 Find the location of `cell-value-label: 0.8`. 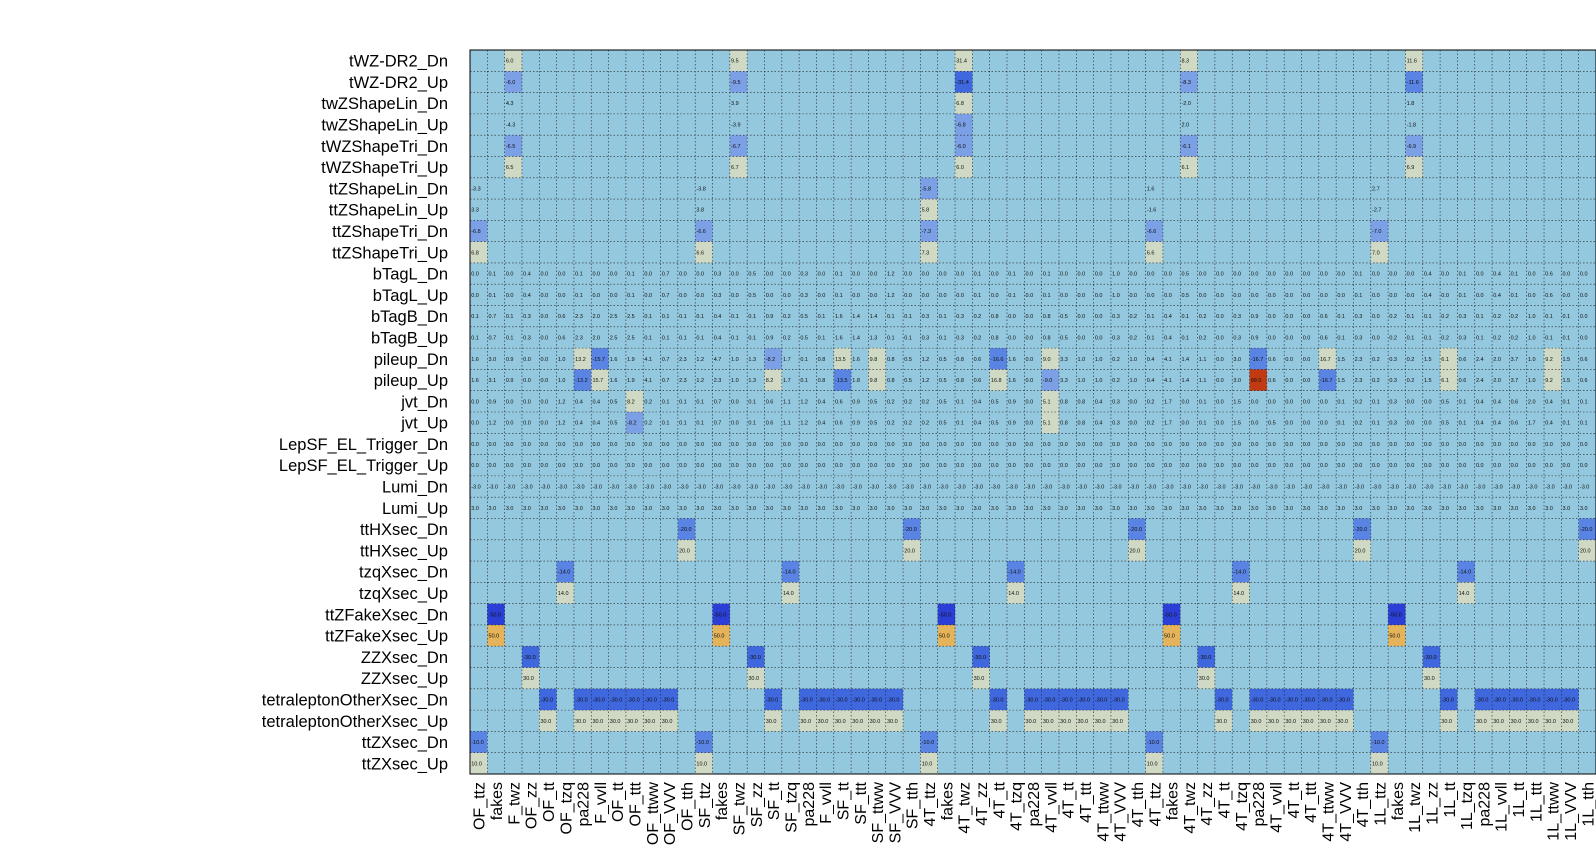

cell-value-label: 0.8 is located at coordinates (822, 360).